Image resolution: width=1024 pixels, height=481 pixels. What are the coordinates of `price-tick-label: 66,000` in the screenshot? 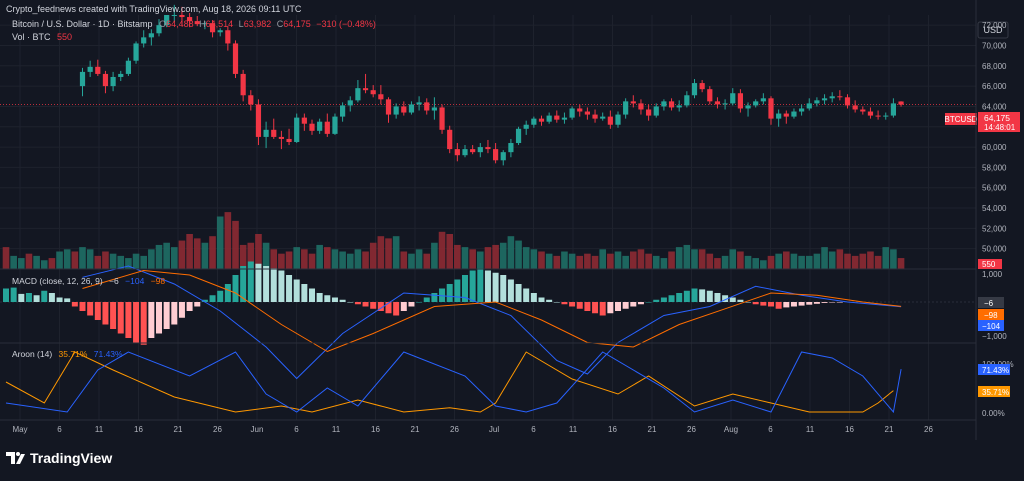 It's located at (994, 86).